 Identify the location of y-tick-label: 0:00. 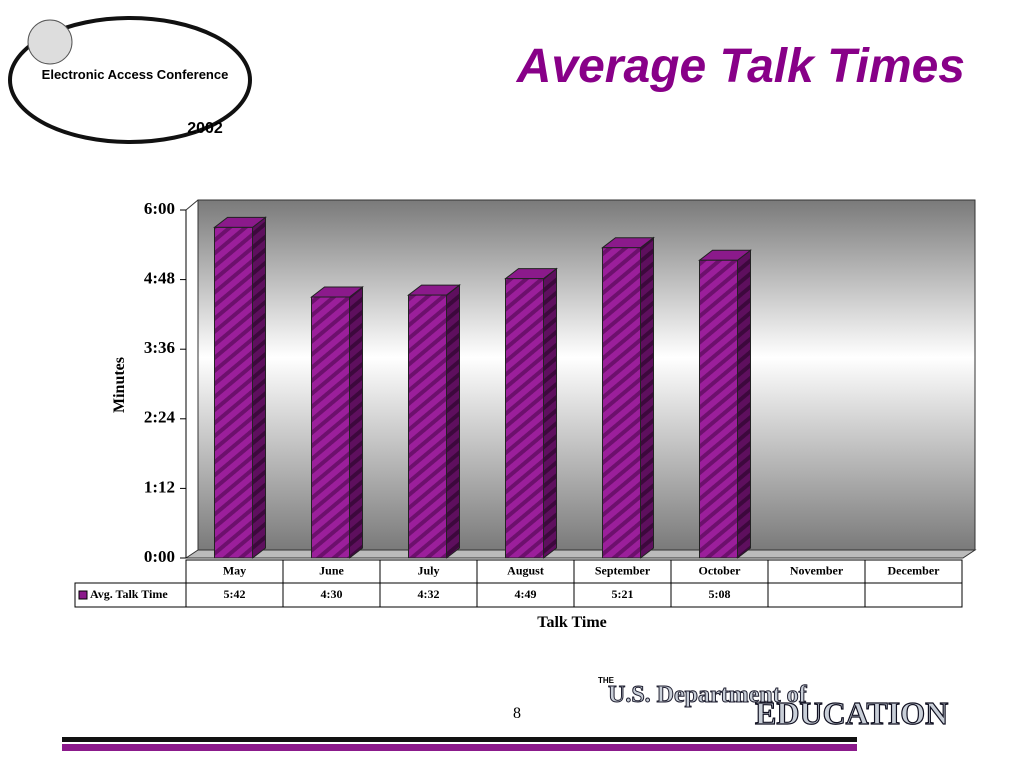
(159, 556).